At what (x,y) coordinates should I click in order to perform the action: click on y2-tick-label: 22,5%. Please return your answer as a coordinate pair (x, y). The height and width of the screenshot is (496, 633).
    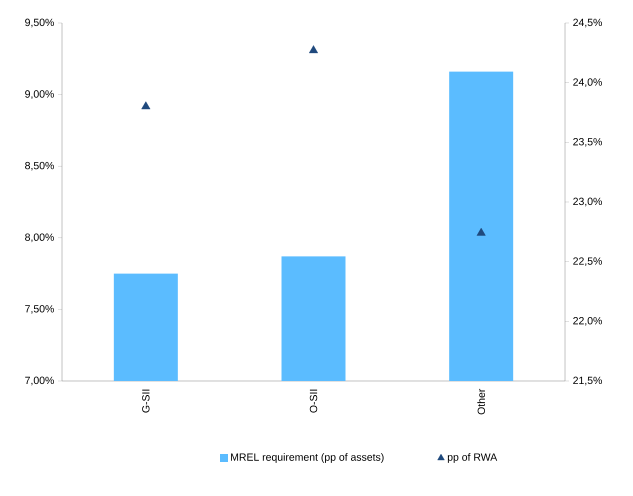
    Looking at the image, I should click on (587, 261).